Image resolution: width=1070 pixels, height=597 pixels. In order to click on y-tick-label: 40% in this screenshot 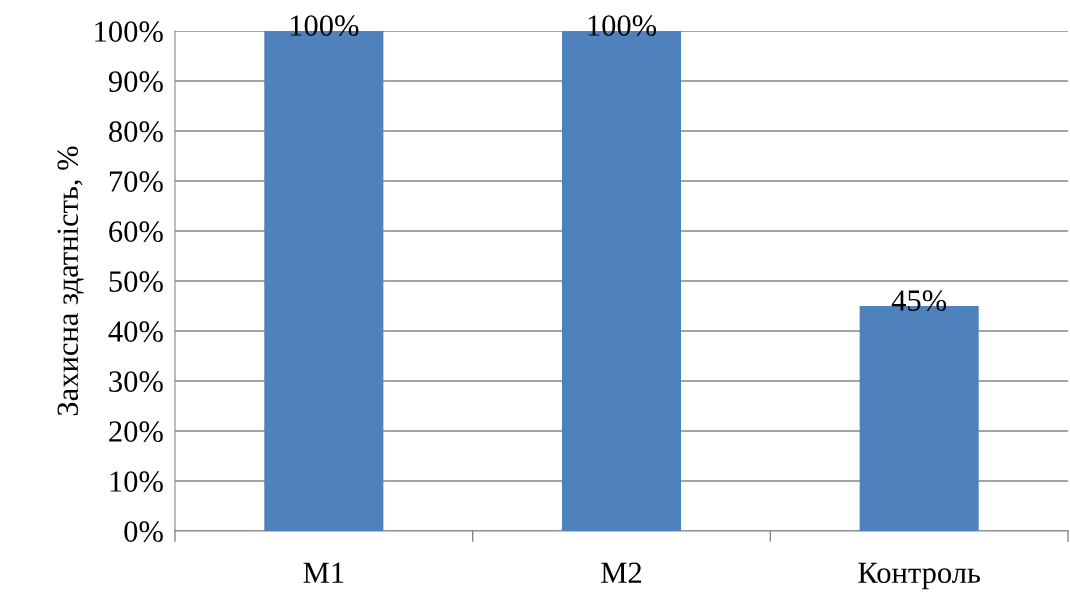, I will do `click(135, 331)`.